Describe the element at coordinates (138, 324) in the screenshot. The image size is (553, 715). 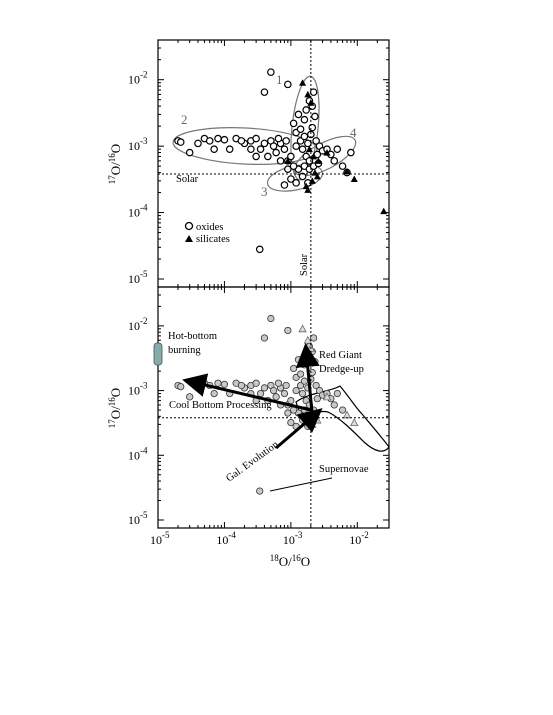
I see `bottom-y-tick-label: 10⁻²` at that location.